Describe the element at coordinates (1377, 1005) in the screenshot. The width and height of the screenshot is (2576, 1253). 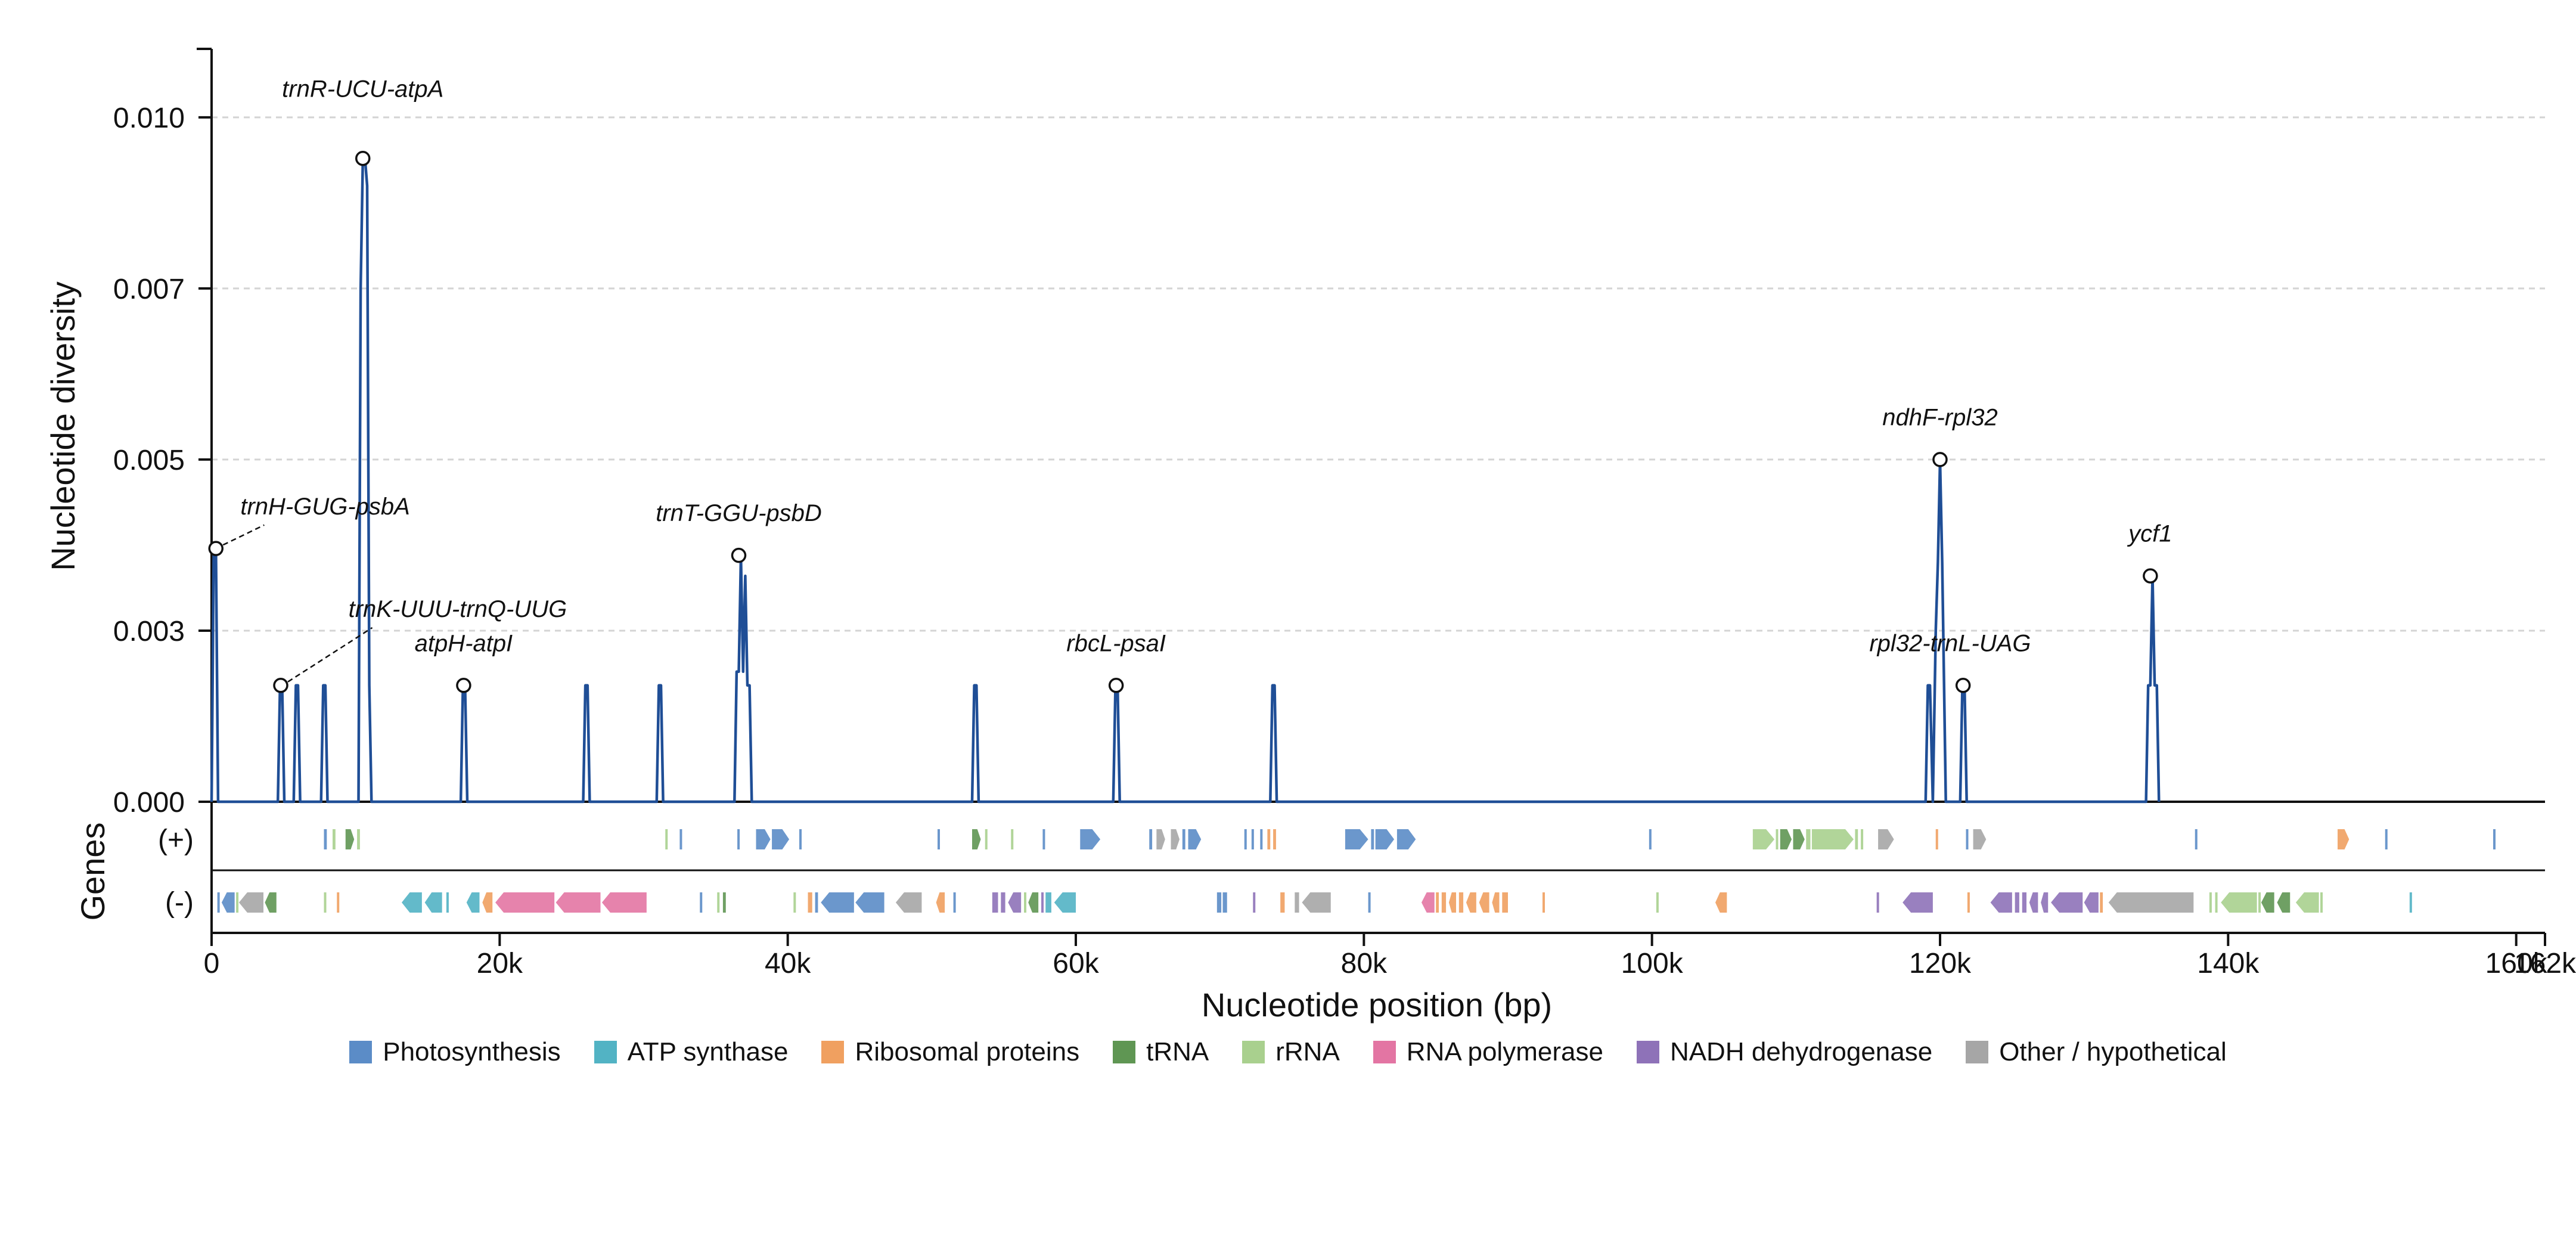
I see `x-axis-title: Nucleotide position (bp)` at that location.